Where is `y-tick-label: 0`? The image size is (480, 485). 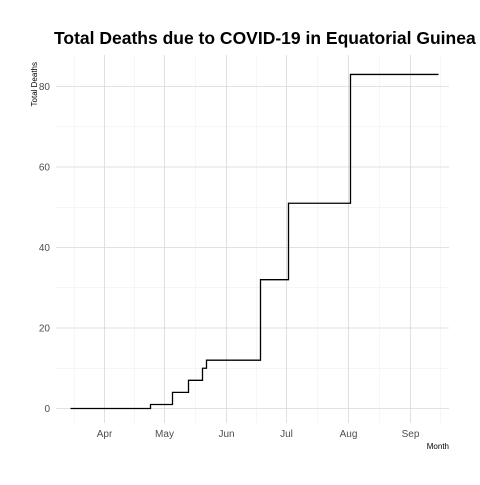
y-tick-label: 0 is located at coordinates (47, 409).